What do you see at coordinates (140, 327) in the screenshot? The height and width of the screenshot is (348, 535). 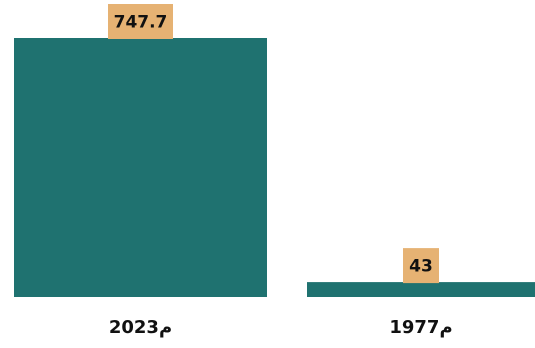 I see `category-label-0: 2023م` at bounding box center [140, 327].